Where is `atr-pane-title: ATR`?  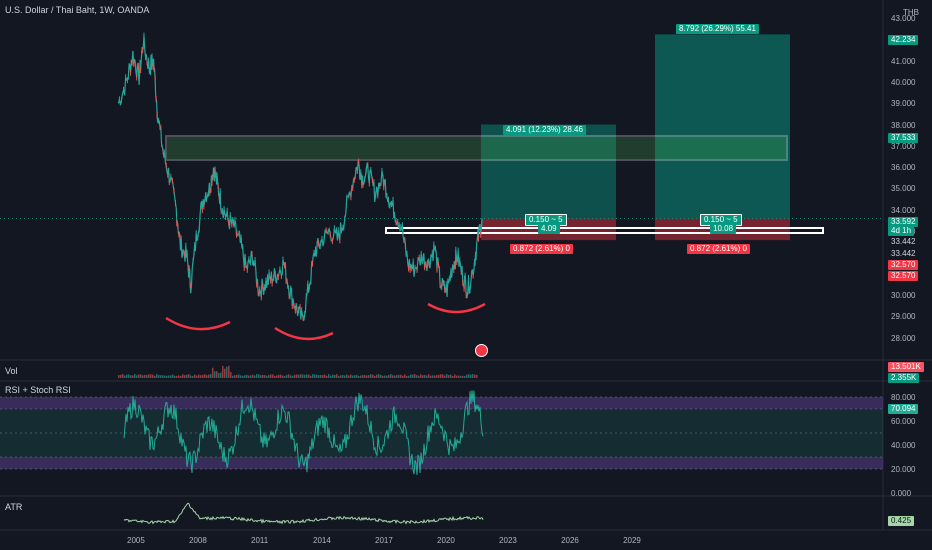 atr-pane-title: ATR is located at coordinates (14, 507).